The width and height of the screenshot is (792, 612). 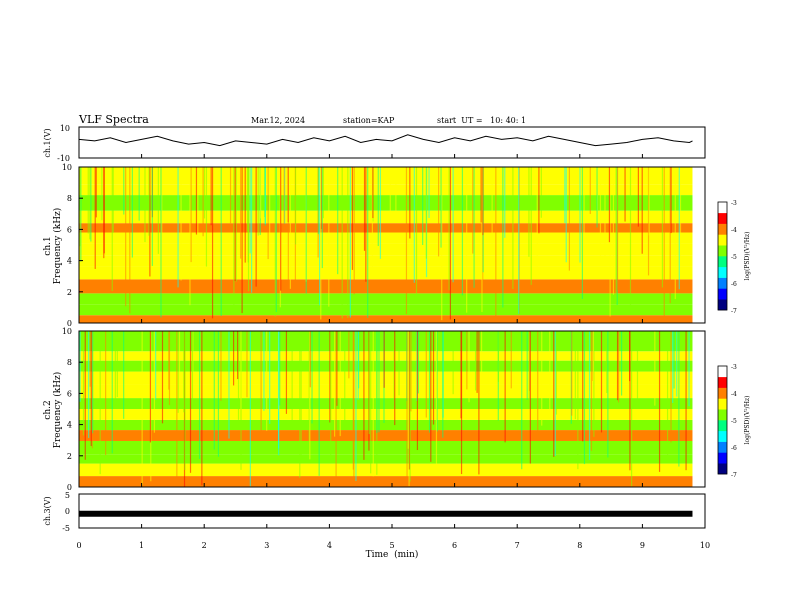 I want to click on ch1-ytick-bottom: -10, so click(x=63, y=158).